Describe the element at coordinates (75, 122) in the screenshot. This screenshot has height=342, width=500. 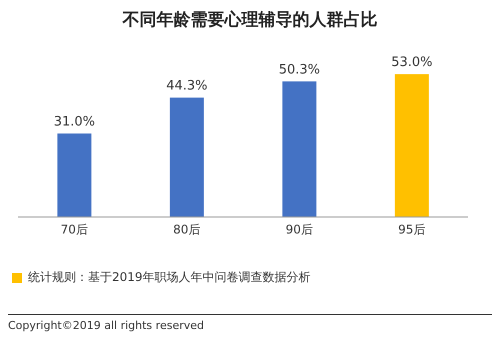
I see `data-label: 31.0%` at that location.